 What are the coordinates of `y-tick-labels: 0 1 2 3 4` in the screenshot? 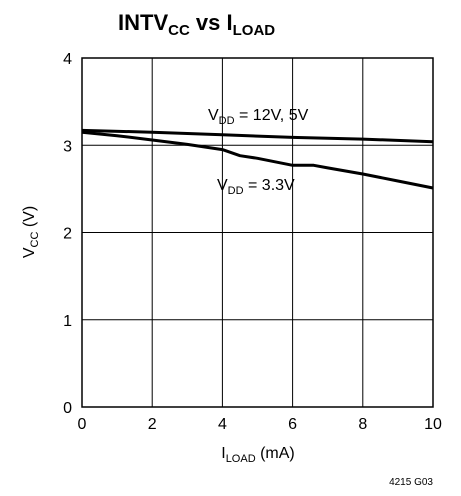 It's located at (67, 234).